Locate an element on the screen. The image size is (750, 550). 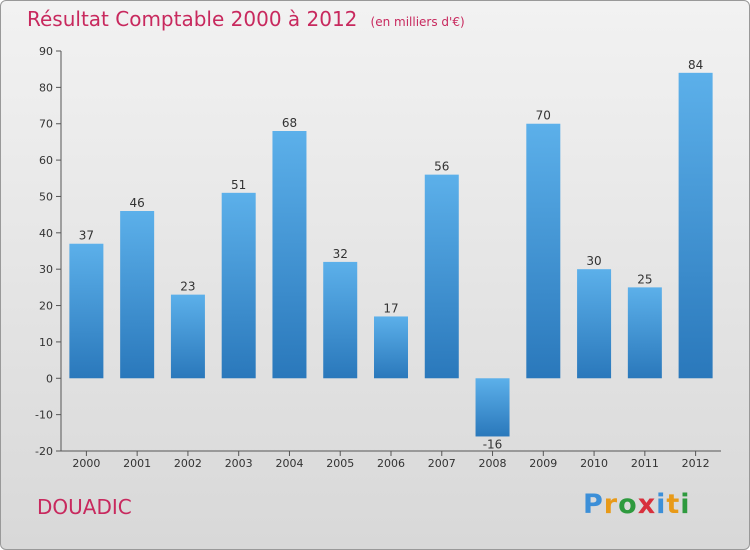
x-tick-label: 2006 is located at coordinates (391, 463).